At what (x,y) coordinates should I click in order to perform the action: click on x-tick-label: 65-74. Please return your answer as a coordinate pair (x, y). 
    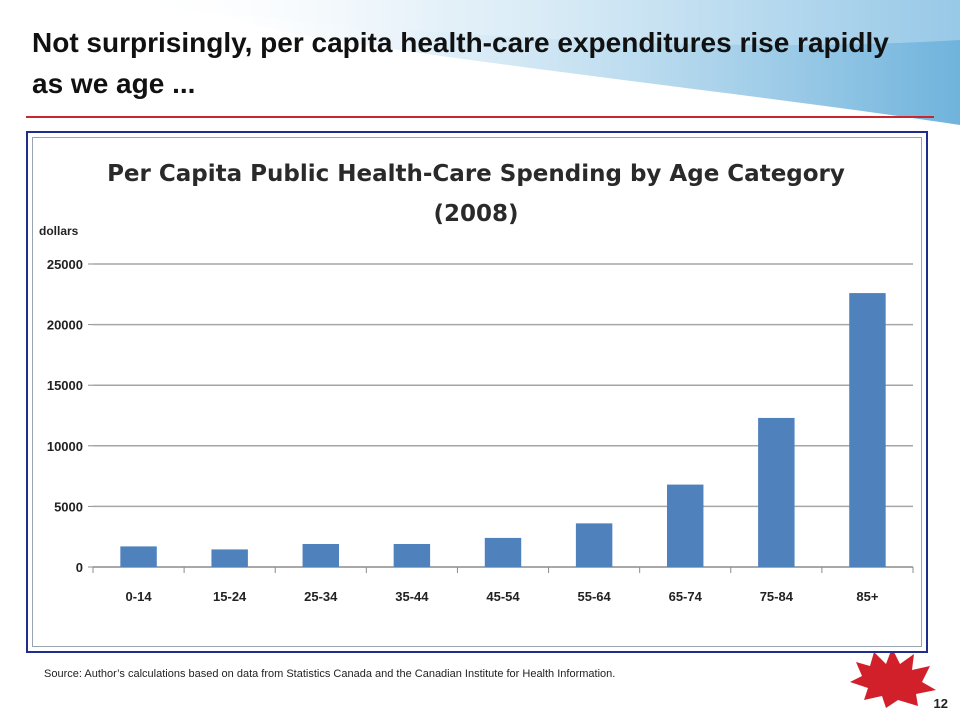
    Looking at the image, I should click on (686, 596).